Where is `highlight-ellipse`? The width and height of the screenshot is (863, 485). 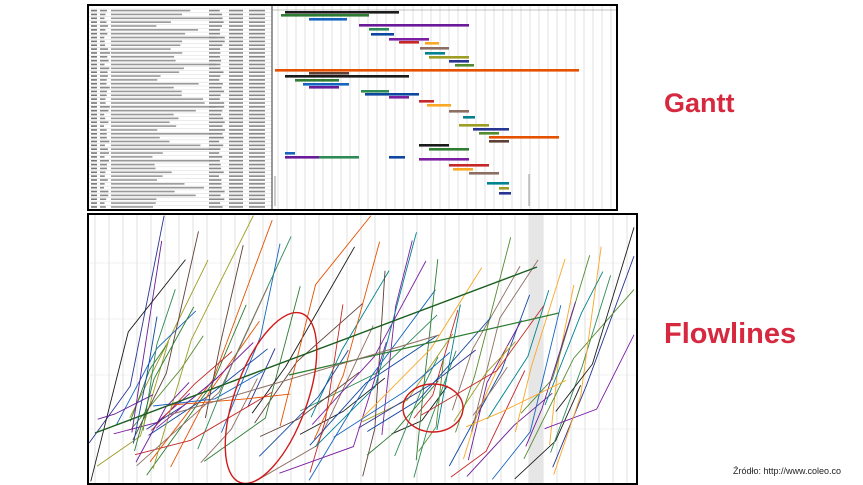
highlight-ellipse is located at coordinates (271, 397).